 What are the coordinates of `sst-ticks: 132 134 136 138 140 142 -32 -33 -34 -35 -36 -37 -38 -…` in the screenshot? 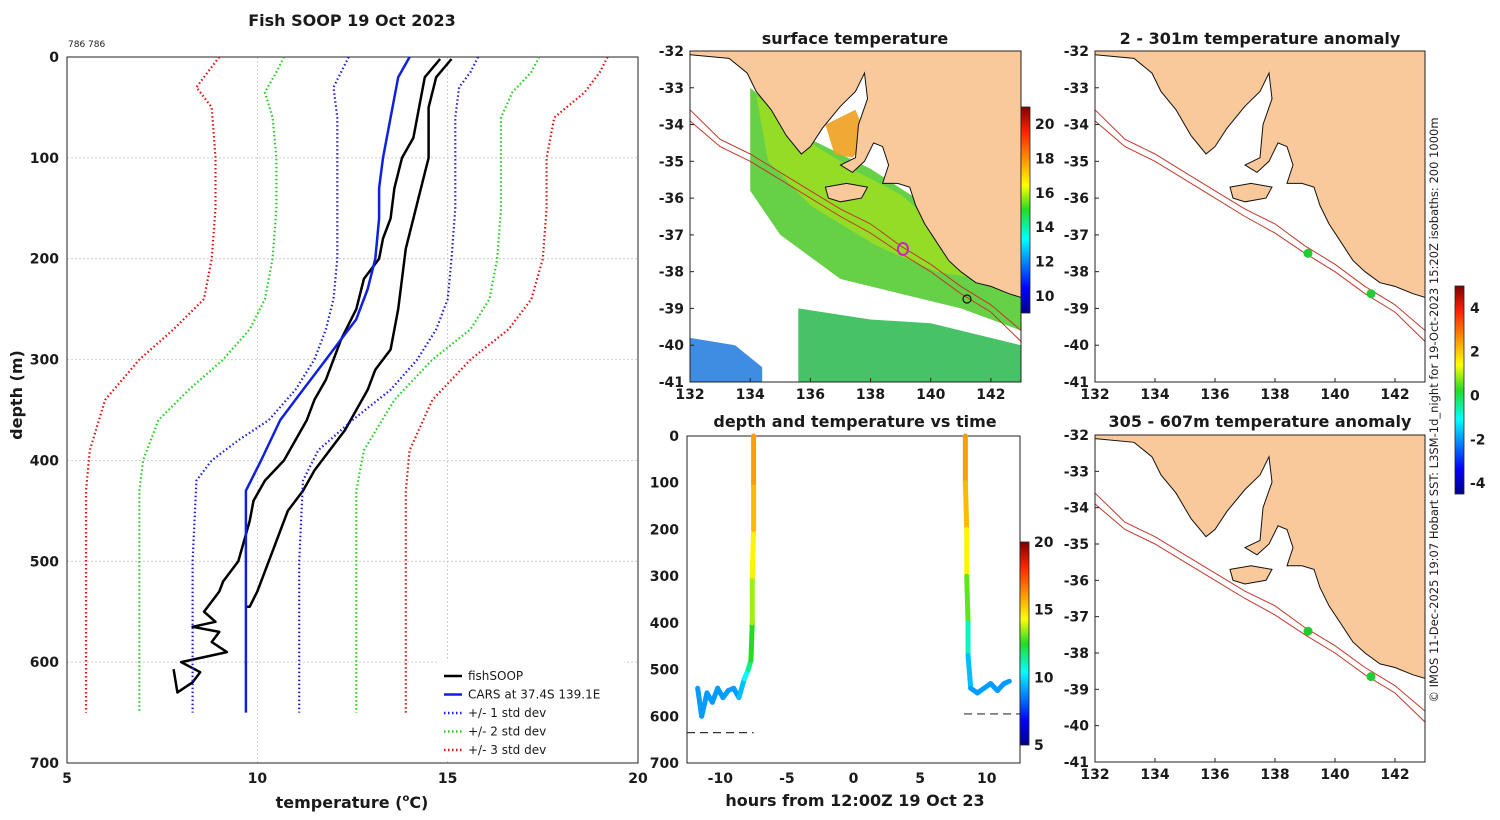 It's located at (832, 223).